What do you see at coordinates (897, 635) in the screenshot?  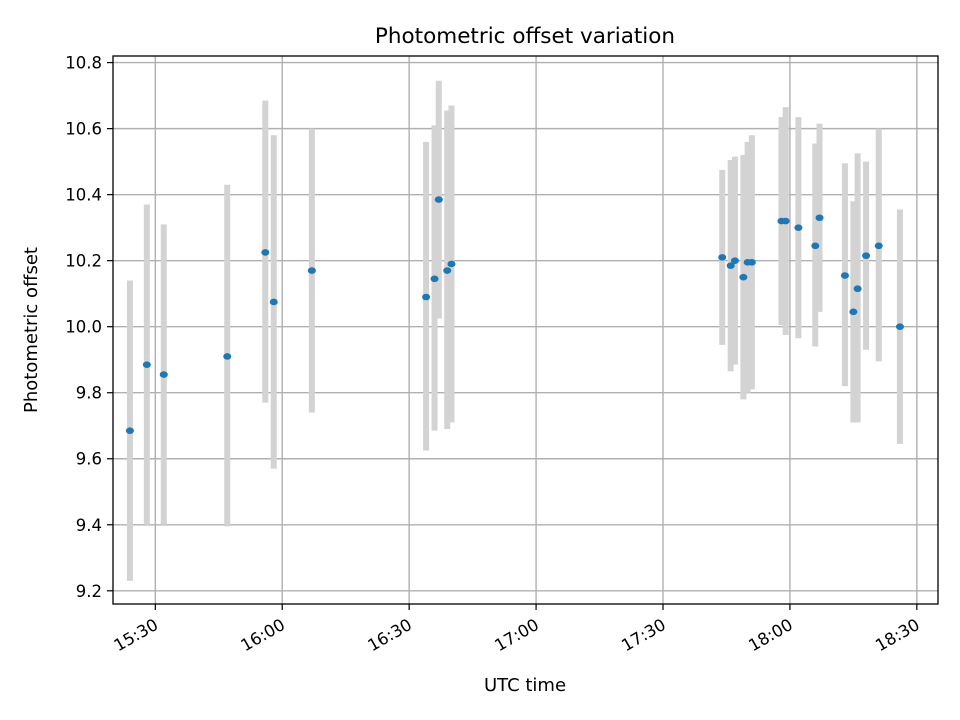 I see `x-tick-label: 18:30` at bounding box center [897, 635].